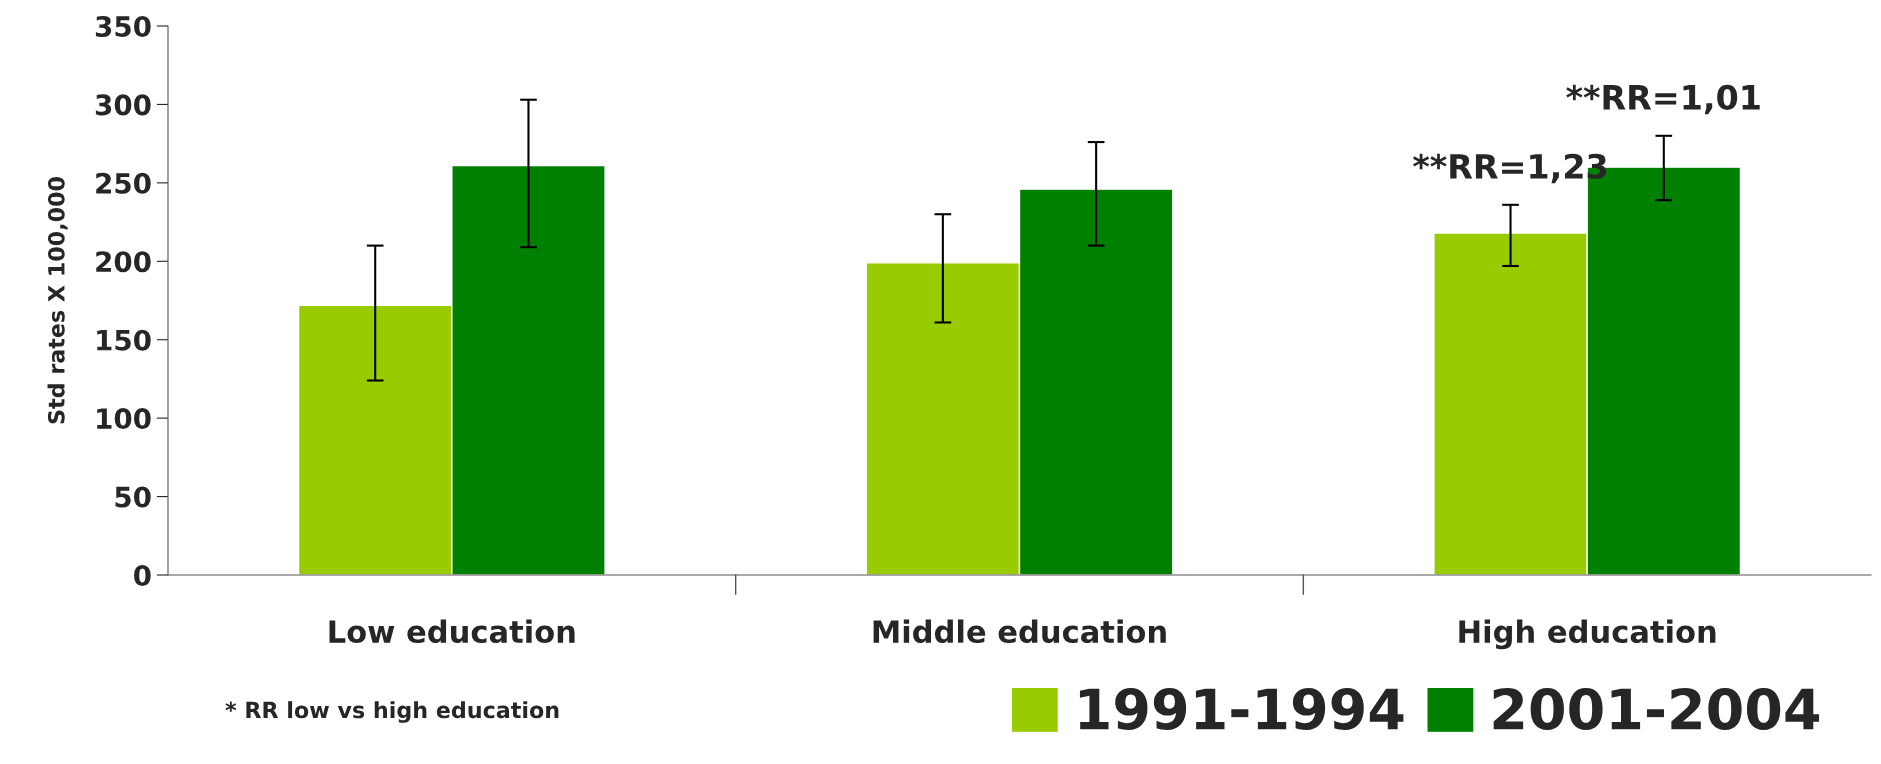  Describe the element at coordinates (1510, 168) in the screenshot. I see `annotation: **RR=1,23` at that location.